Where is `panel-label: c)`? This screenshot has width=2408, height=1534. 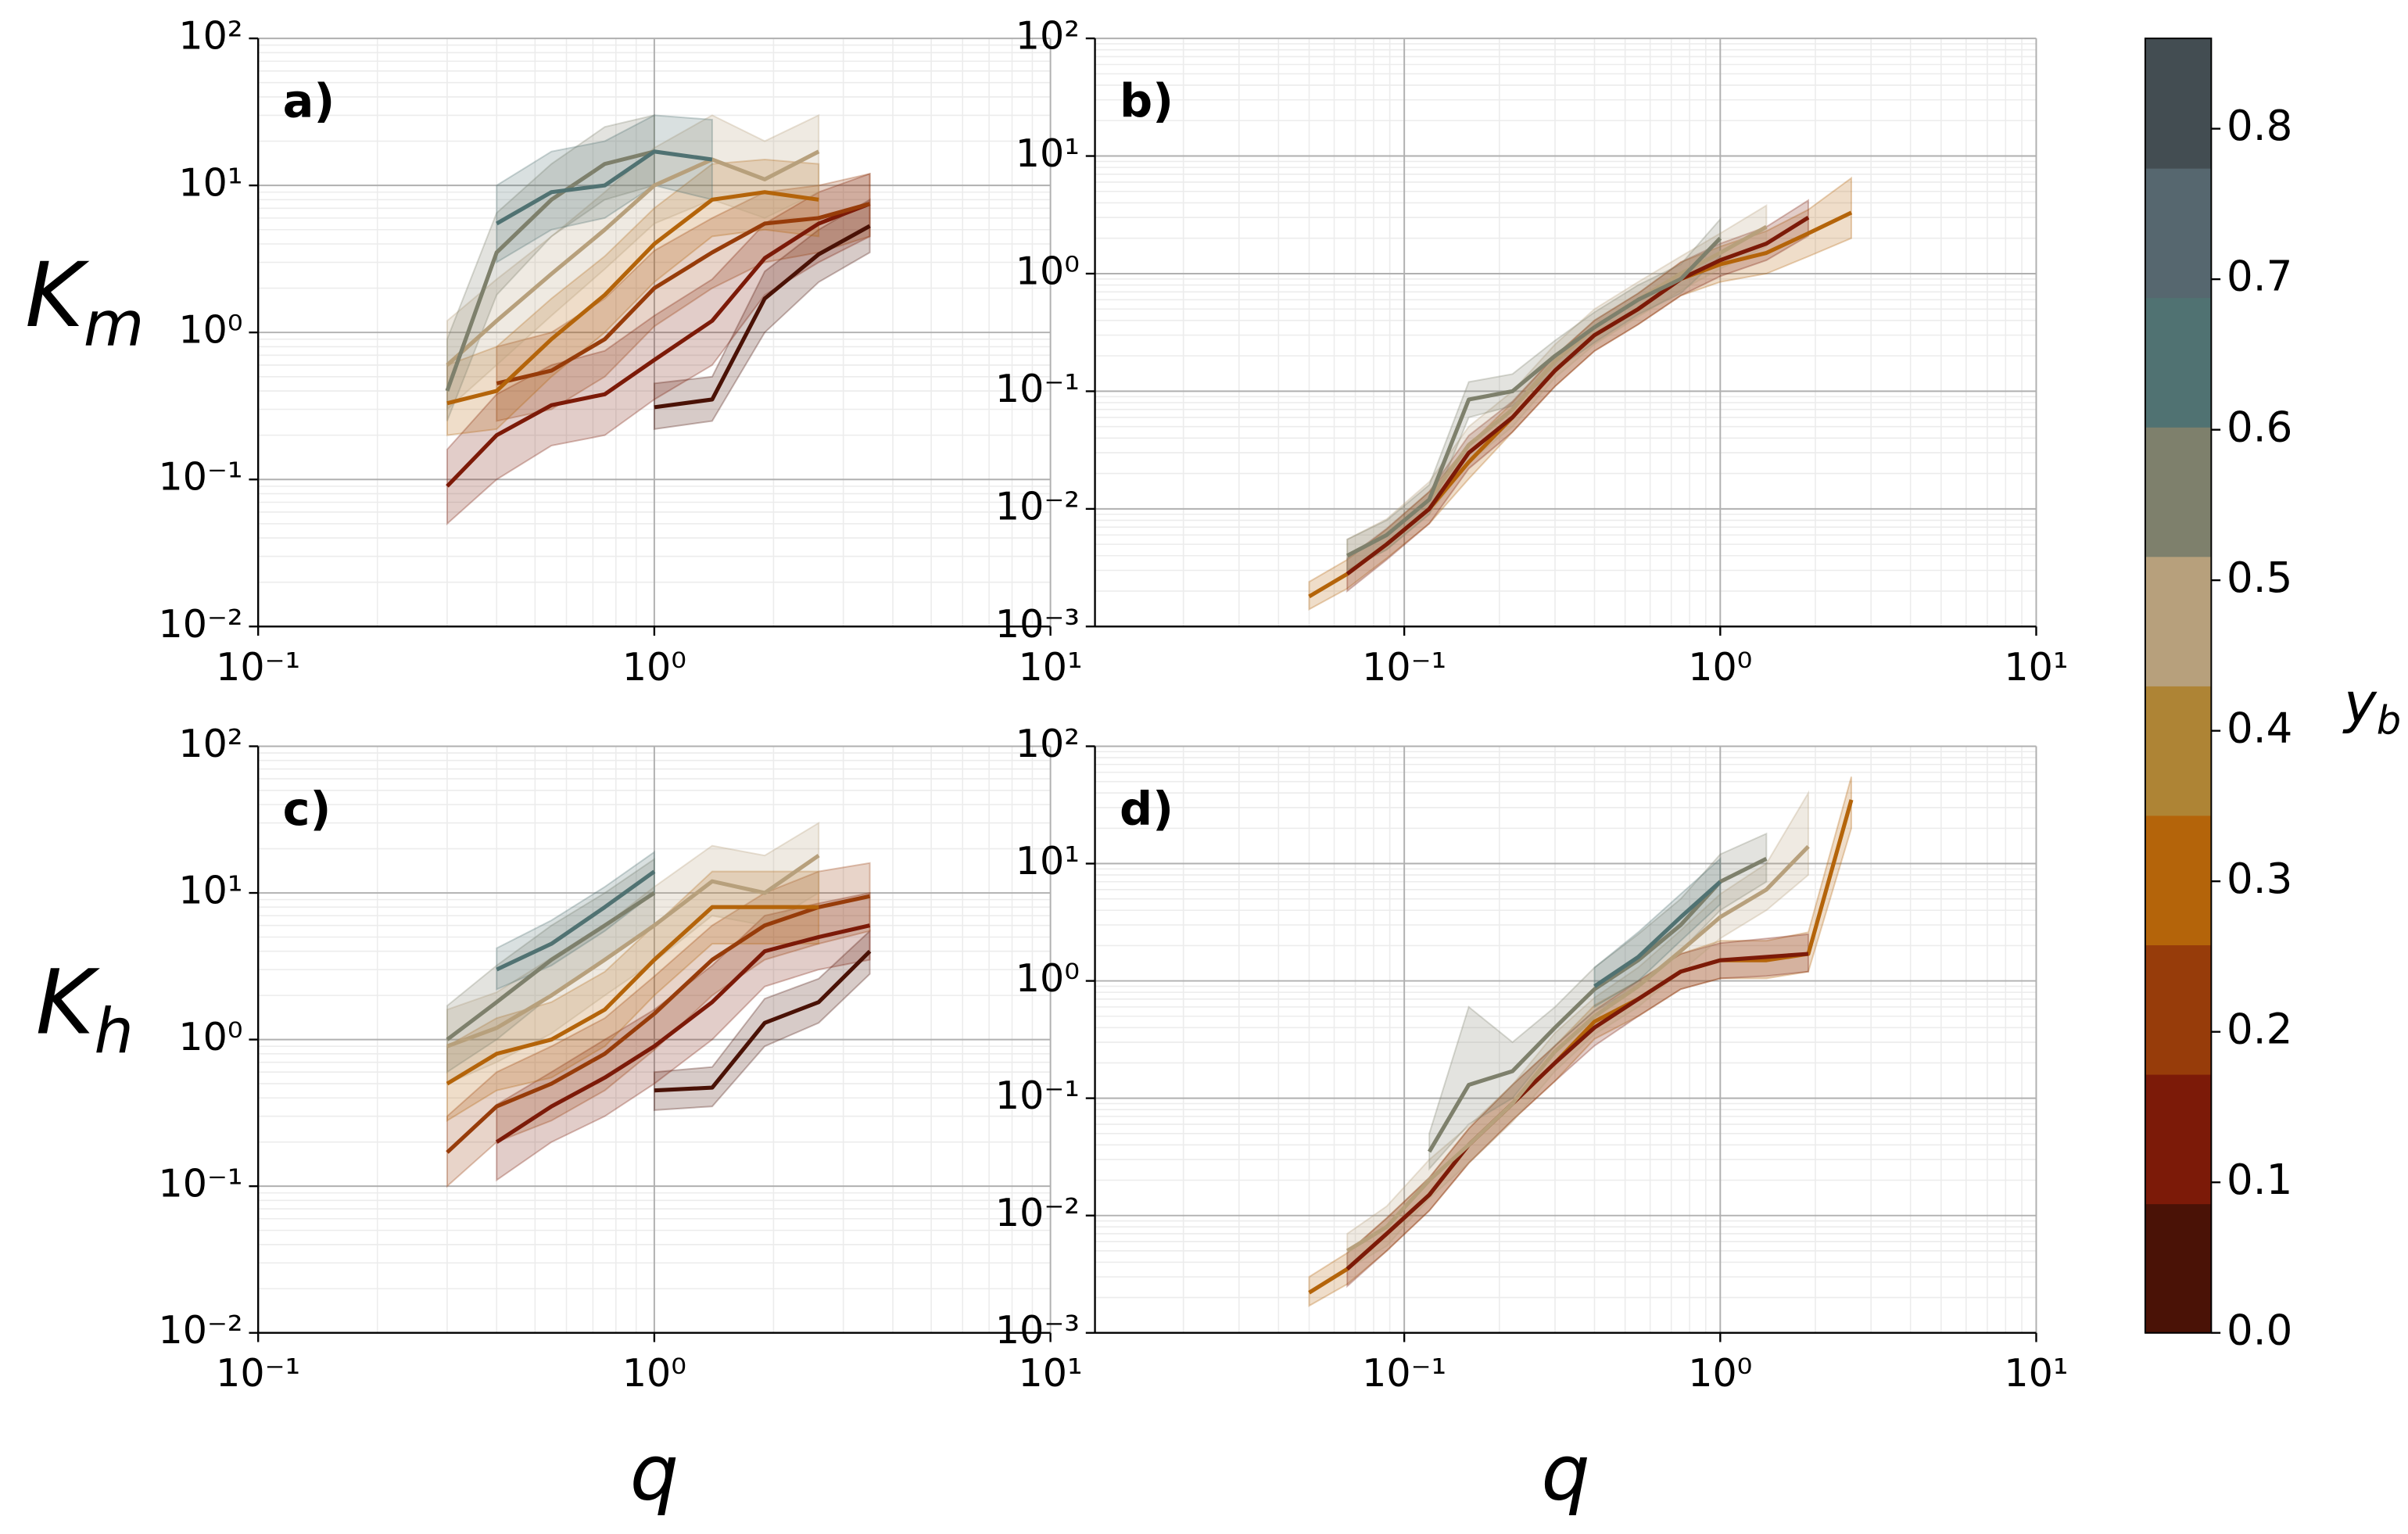
panel-label: c) is located at coordinates (307, 809).